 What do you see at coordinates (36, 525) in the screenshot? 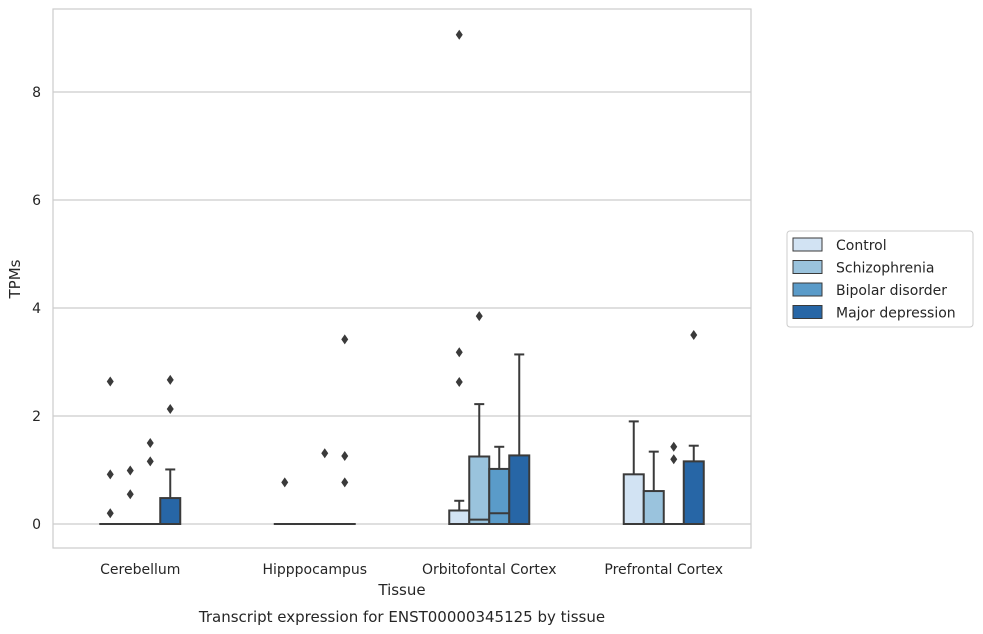
I see `y-tick-label: 0` at bounding box center [36, 525].